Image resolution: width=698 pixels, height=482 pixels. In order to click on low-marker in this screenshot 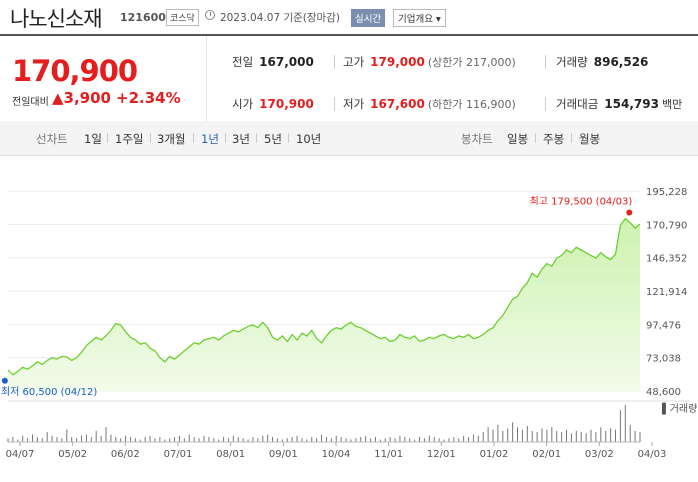, I will do `click(4, 380)`.